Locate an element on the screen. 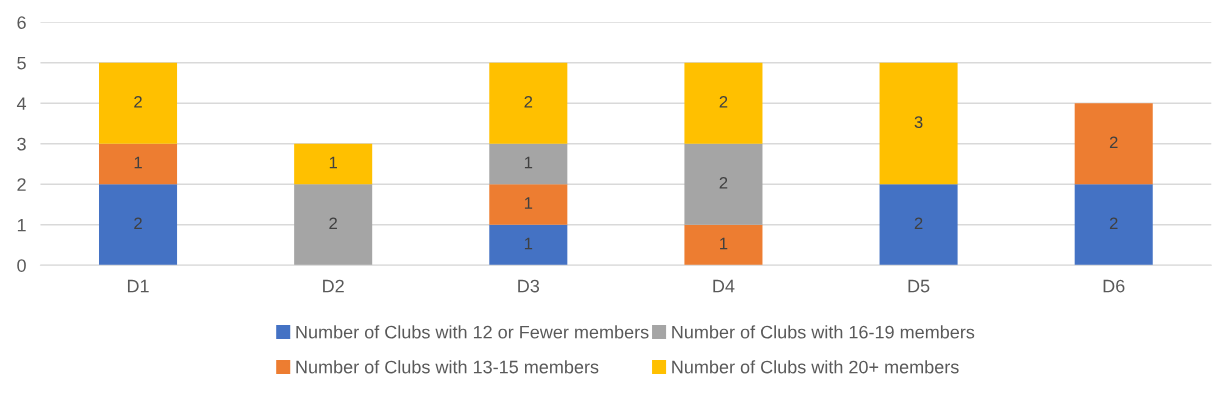  x-tick-label: D1 is located at coordinates (138, 286).